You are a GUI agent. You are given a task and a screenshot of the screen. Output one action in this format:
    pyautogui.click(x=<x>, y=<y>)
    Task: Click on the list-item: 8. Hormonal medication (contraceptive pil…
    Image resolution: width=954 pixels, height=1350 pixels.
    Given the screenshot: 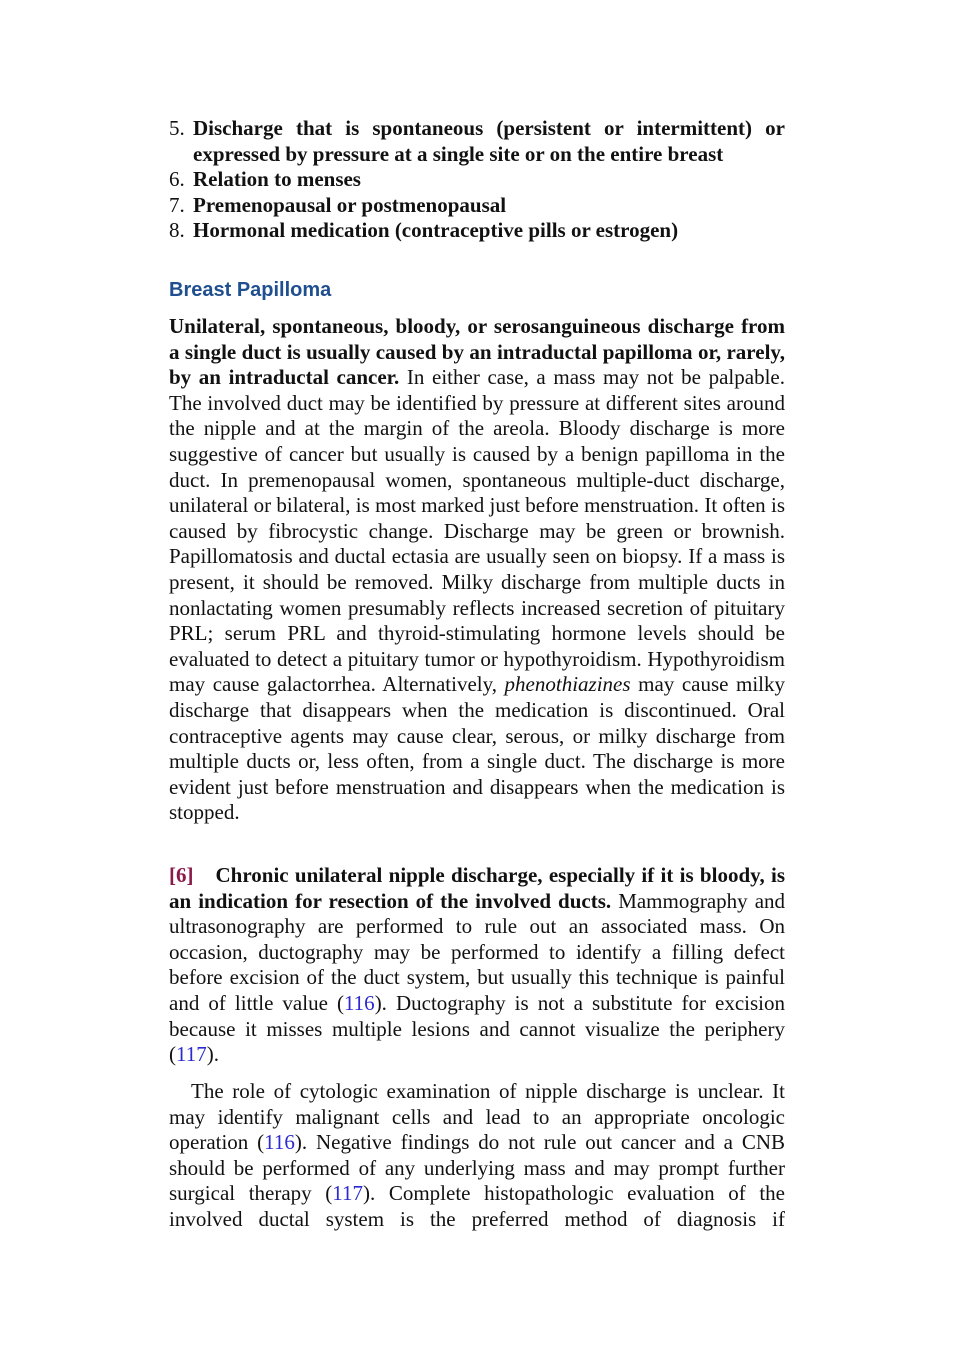 What is the action you would take?
    pyautogui.click(x=477, y=231)
    